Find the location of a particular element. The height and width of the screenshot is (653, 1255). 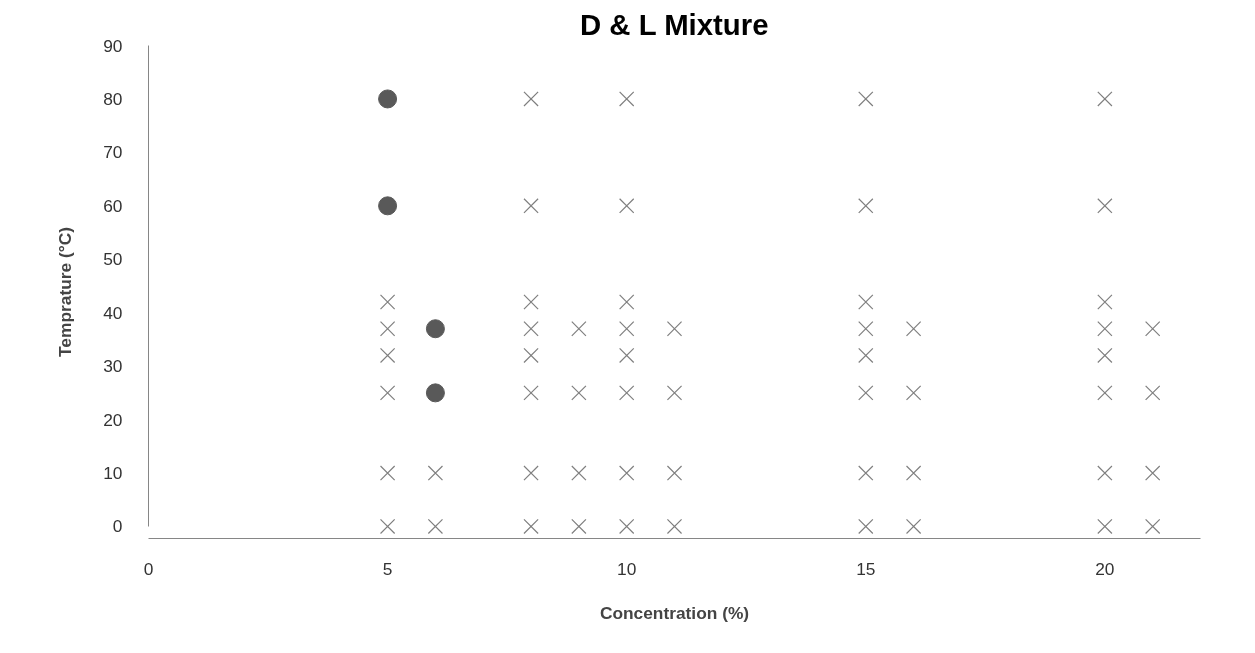

y-tick-label: 50 is located at coordinates (113, 259).